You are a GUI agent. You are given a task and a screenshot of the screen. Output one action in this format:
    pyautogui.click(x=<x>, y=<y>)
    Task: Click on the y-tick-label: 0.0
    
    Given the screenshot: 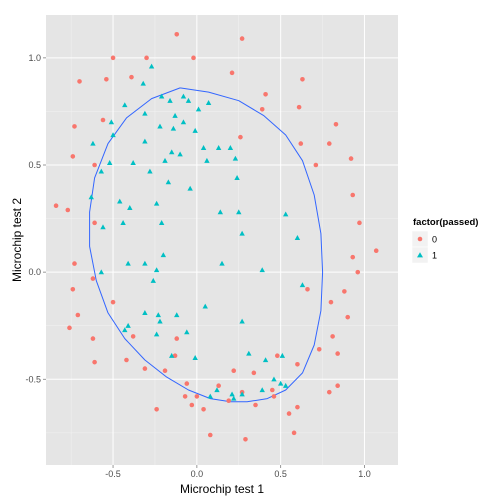 What is the action you would take?
    pyautogui.click(x=34, y=272)
    